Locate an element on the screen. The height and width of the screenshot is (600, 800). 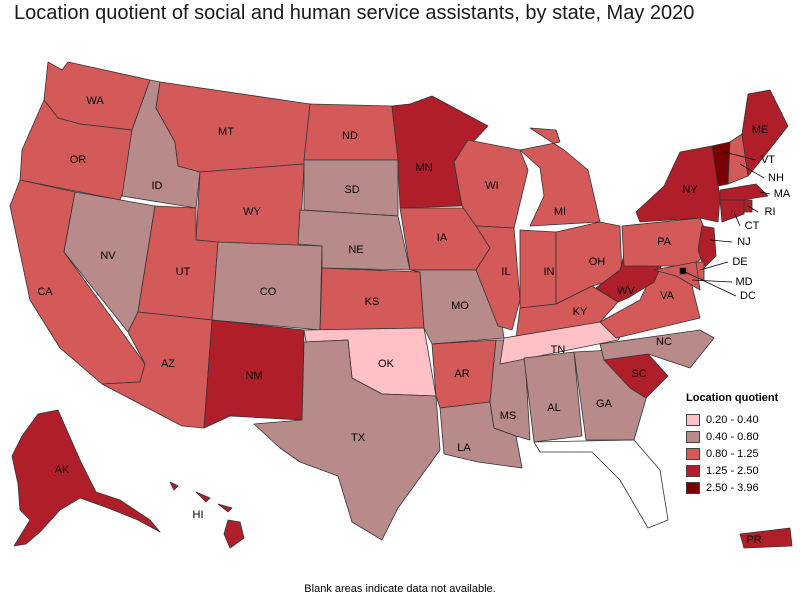
state-md is located at coordinates (677, 276).